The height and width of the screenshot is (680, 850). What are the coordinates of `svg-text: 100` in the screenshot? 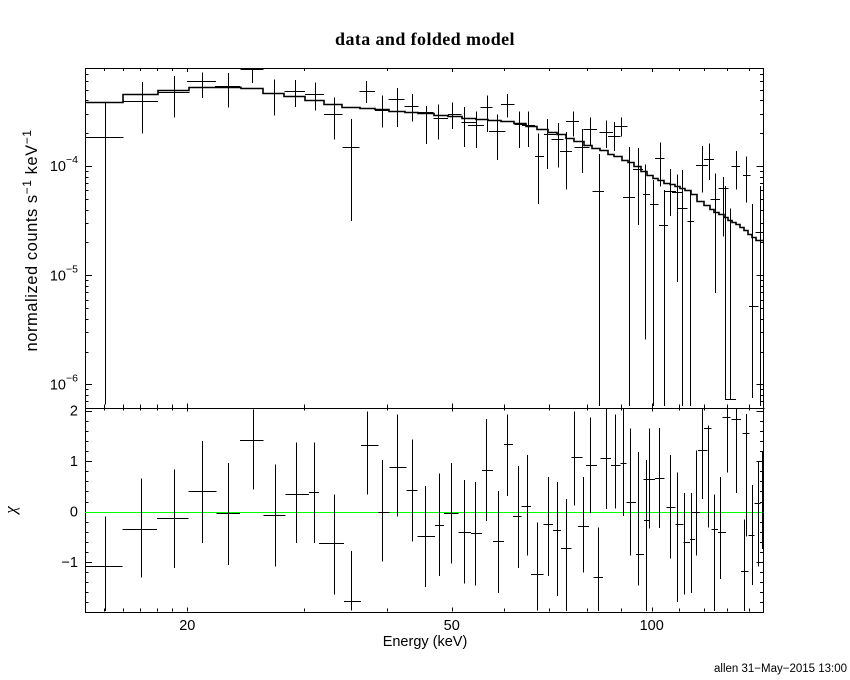 It's located at (652, 626).